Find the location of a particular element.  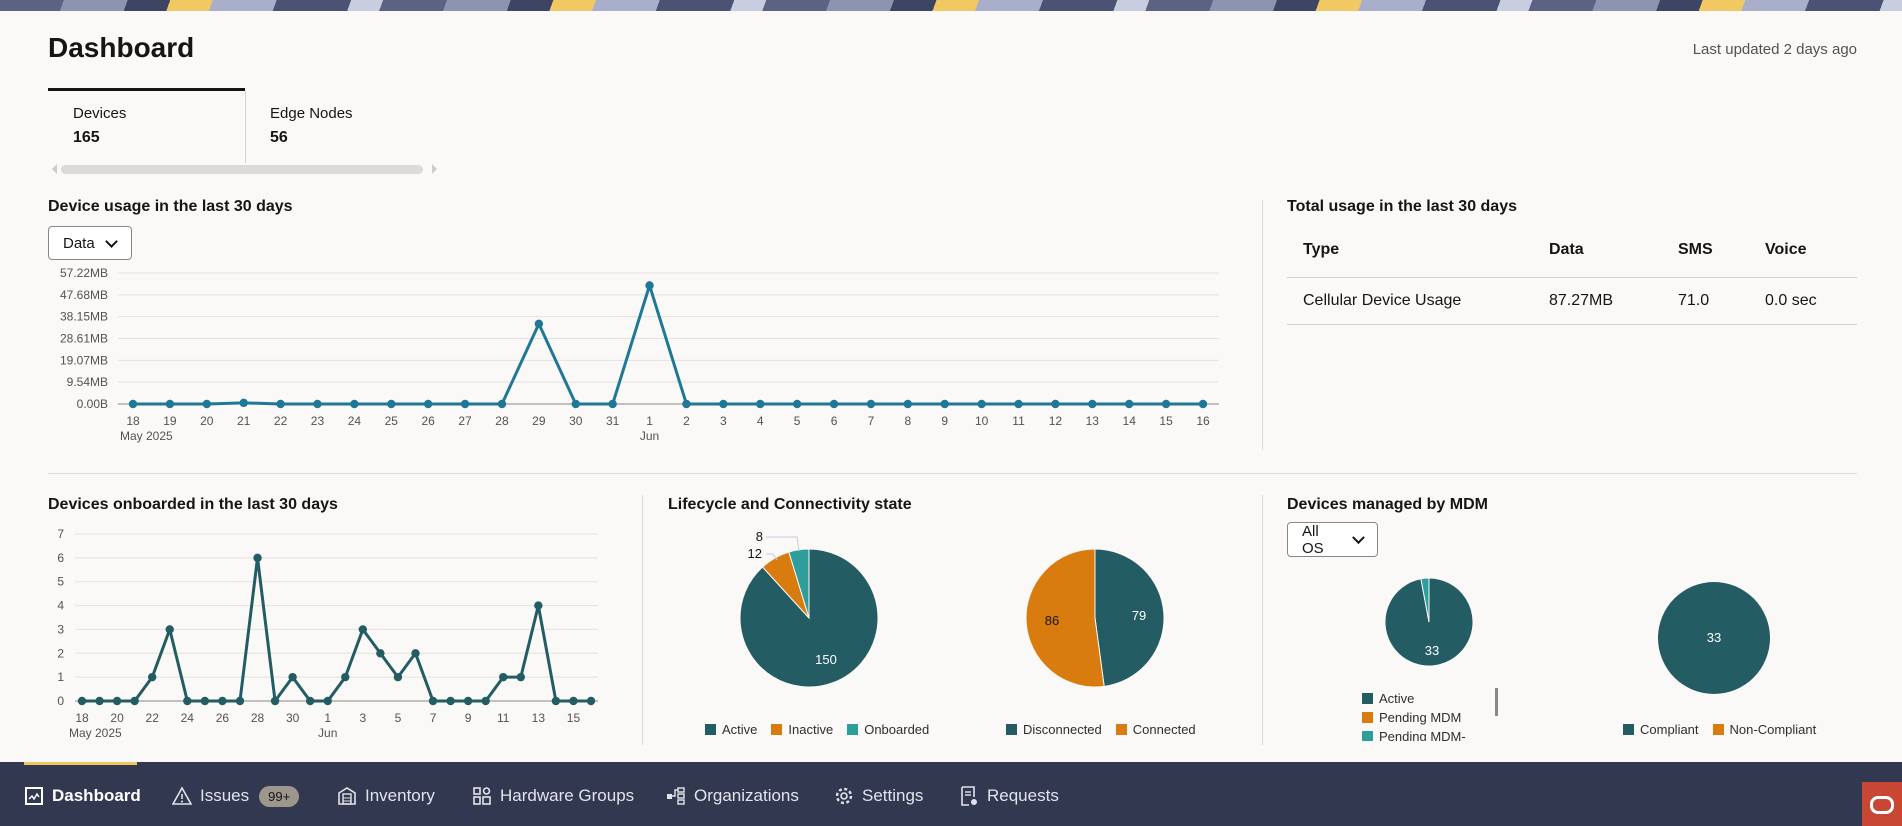

y-tick-label: 1 is located at coordinates (60, 677).